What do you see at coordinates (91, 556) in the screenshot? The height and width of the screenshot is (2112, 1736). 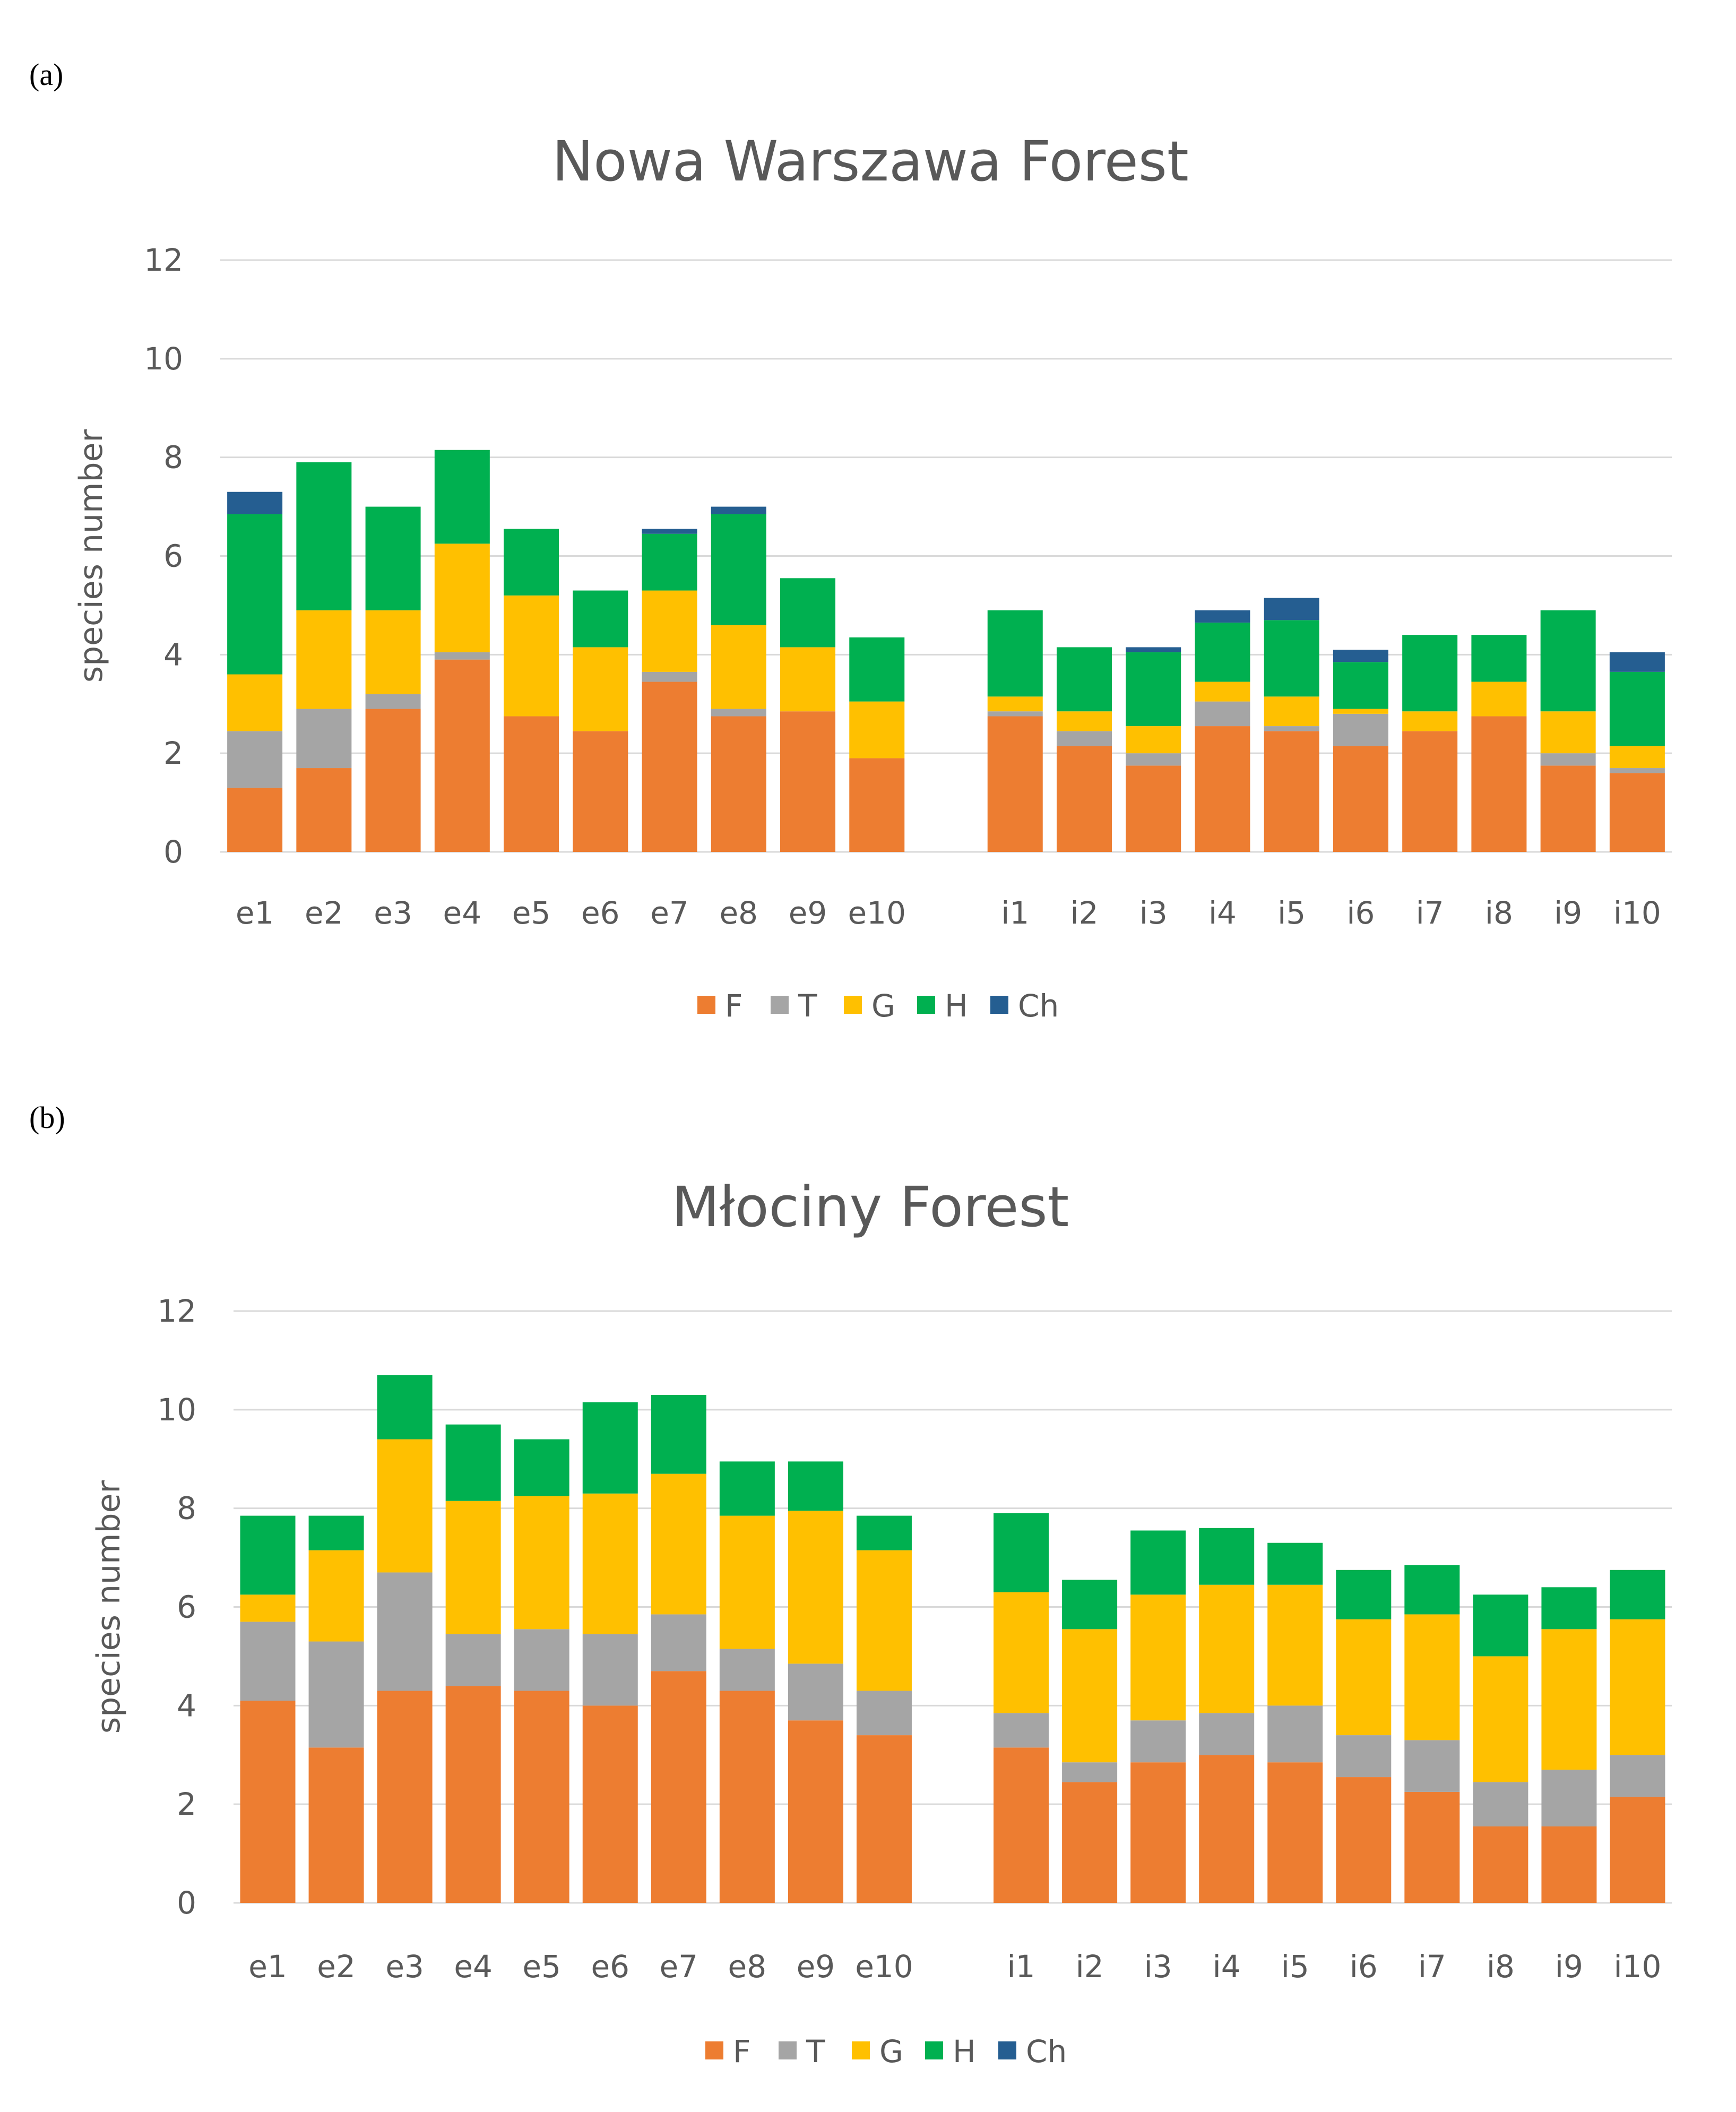 I see `y-axis-label: species number` at bounding box center [91, 556].